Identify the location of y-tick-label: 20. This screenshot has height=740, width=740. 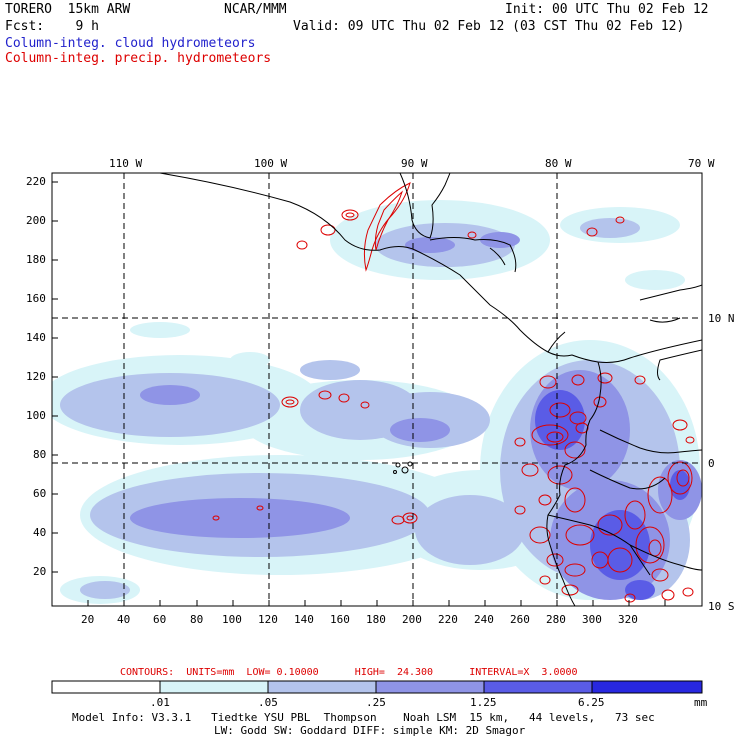
(40, 571).